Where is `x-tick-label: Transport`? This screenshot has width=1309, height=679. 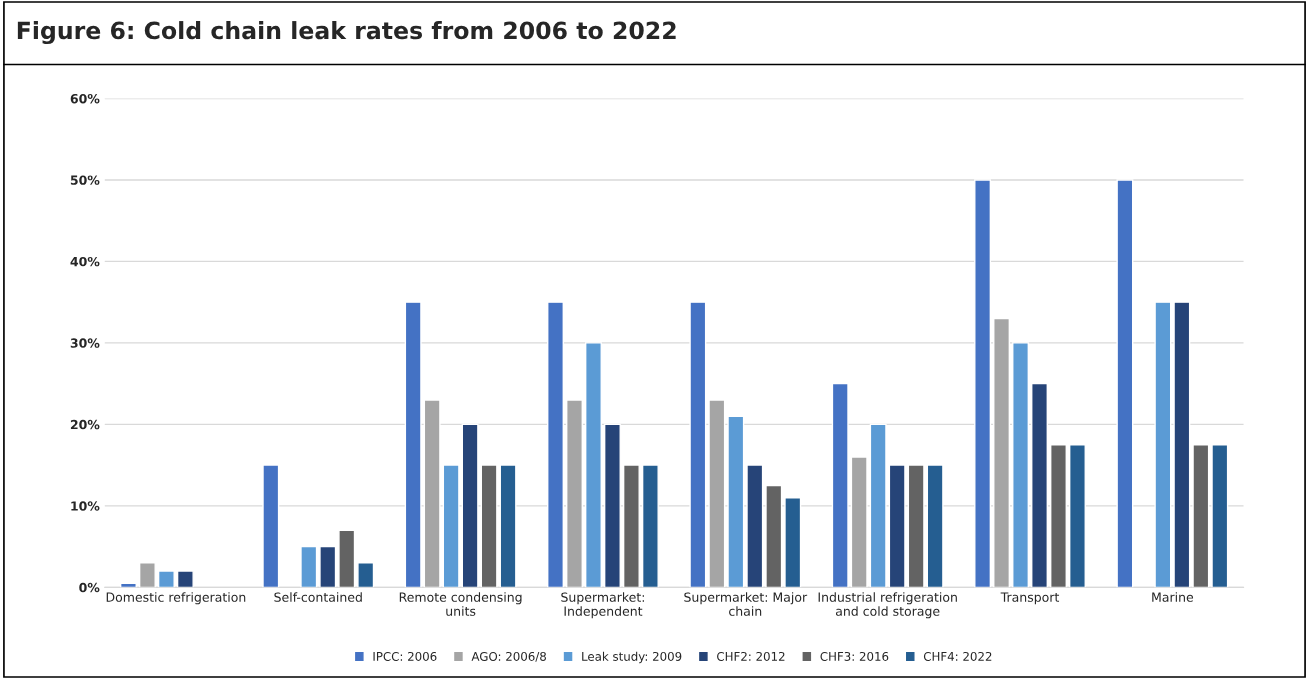
x-tick-label: Transport is located at coordinates (1030, 598).